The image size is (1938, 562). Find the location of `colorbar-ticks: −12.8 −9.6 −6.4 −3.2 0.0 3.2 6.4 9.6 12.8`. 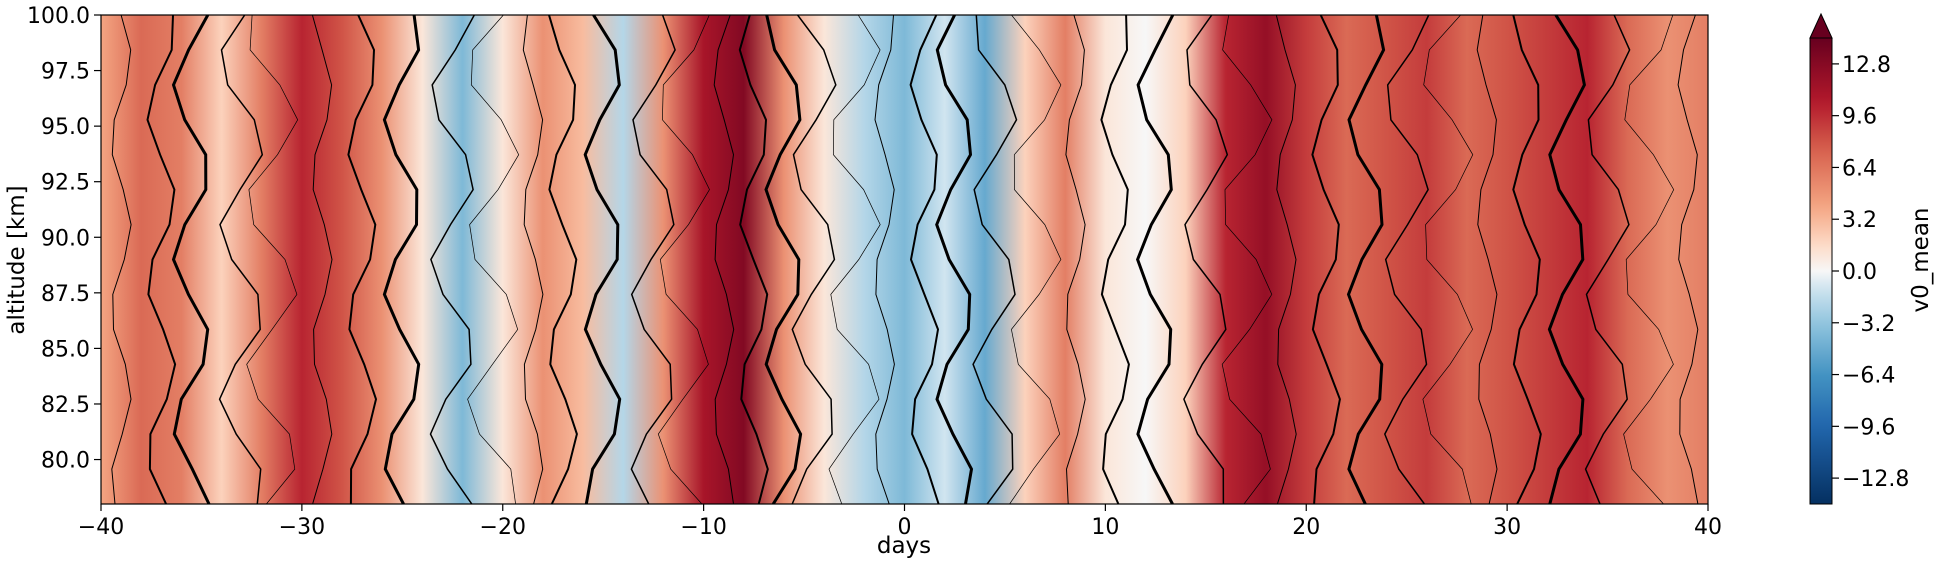

colorbar-ticks: −12.8 −9.6 −6.4 −3.2 0.0 3.2 6.4 9.6 12.8 is located at coordinates (1870, 272).